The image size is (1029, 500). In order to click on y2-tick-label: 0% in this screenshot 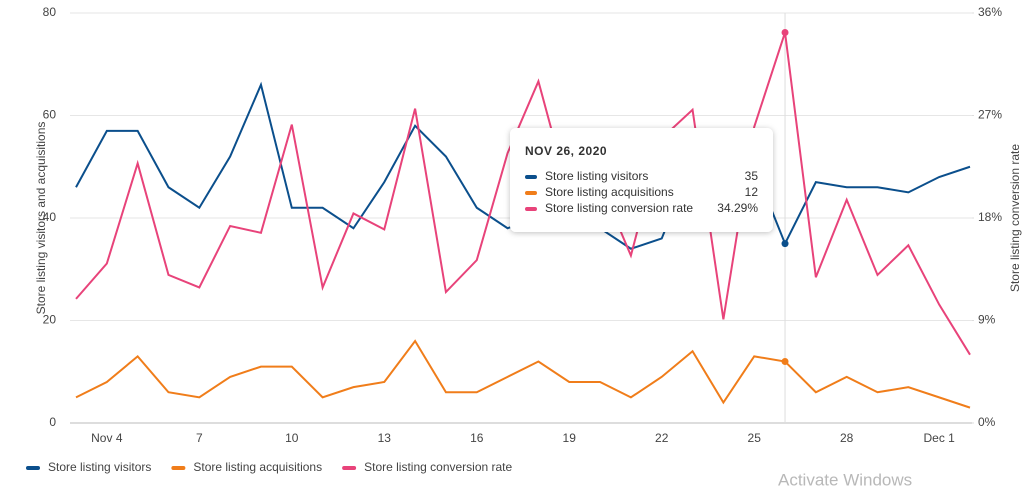, I will do `click(987, 422)`.